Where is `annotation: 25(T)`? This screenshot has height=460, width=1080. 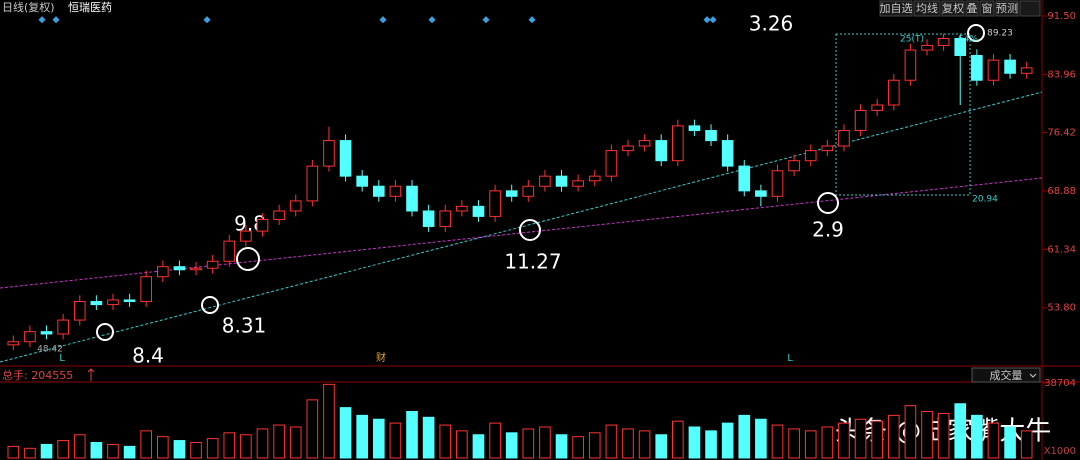
annotation: 25(T) is located at coordinates (912, 40).